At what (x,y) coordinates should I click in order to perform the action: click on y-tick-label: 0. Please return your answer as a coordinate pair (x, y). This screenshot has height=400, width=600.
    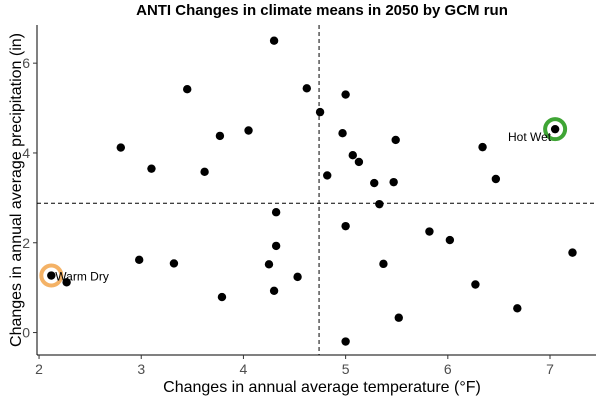
    Looking at the image, I should click on (26, 333).